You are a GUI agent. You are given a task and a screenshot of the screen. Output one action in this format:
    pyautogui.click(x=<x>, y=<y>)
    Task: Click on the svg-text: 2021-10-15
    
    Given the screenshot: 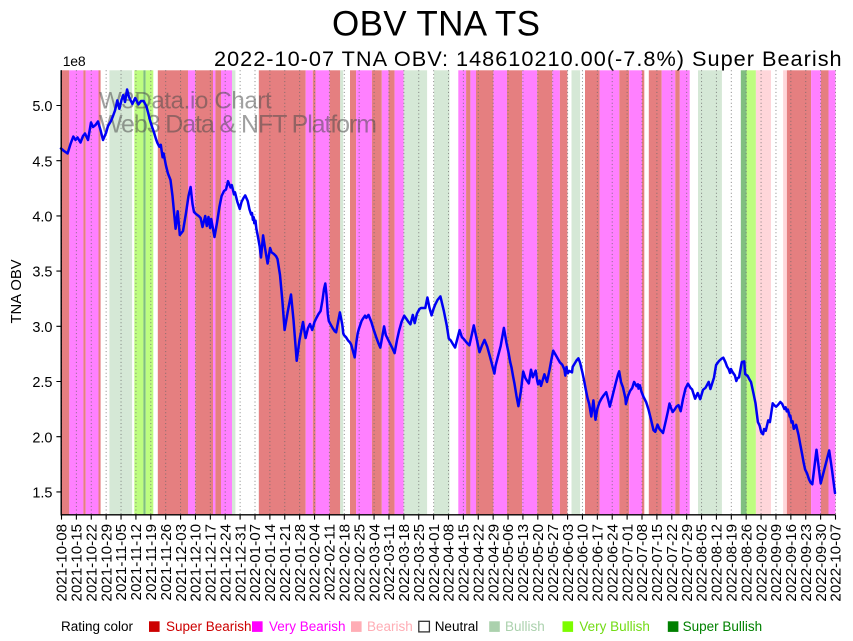 What is the action you would take?
    pyautogui.click(x=77, y=563)
    